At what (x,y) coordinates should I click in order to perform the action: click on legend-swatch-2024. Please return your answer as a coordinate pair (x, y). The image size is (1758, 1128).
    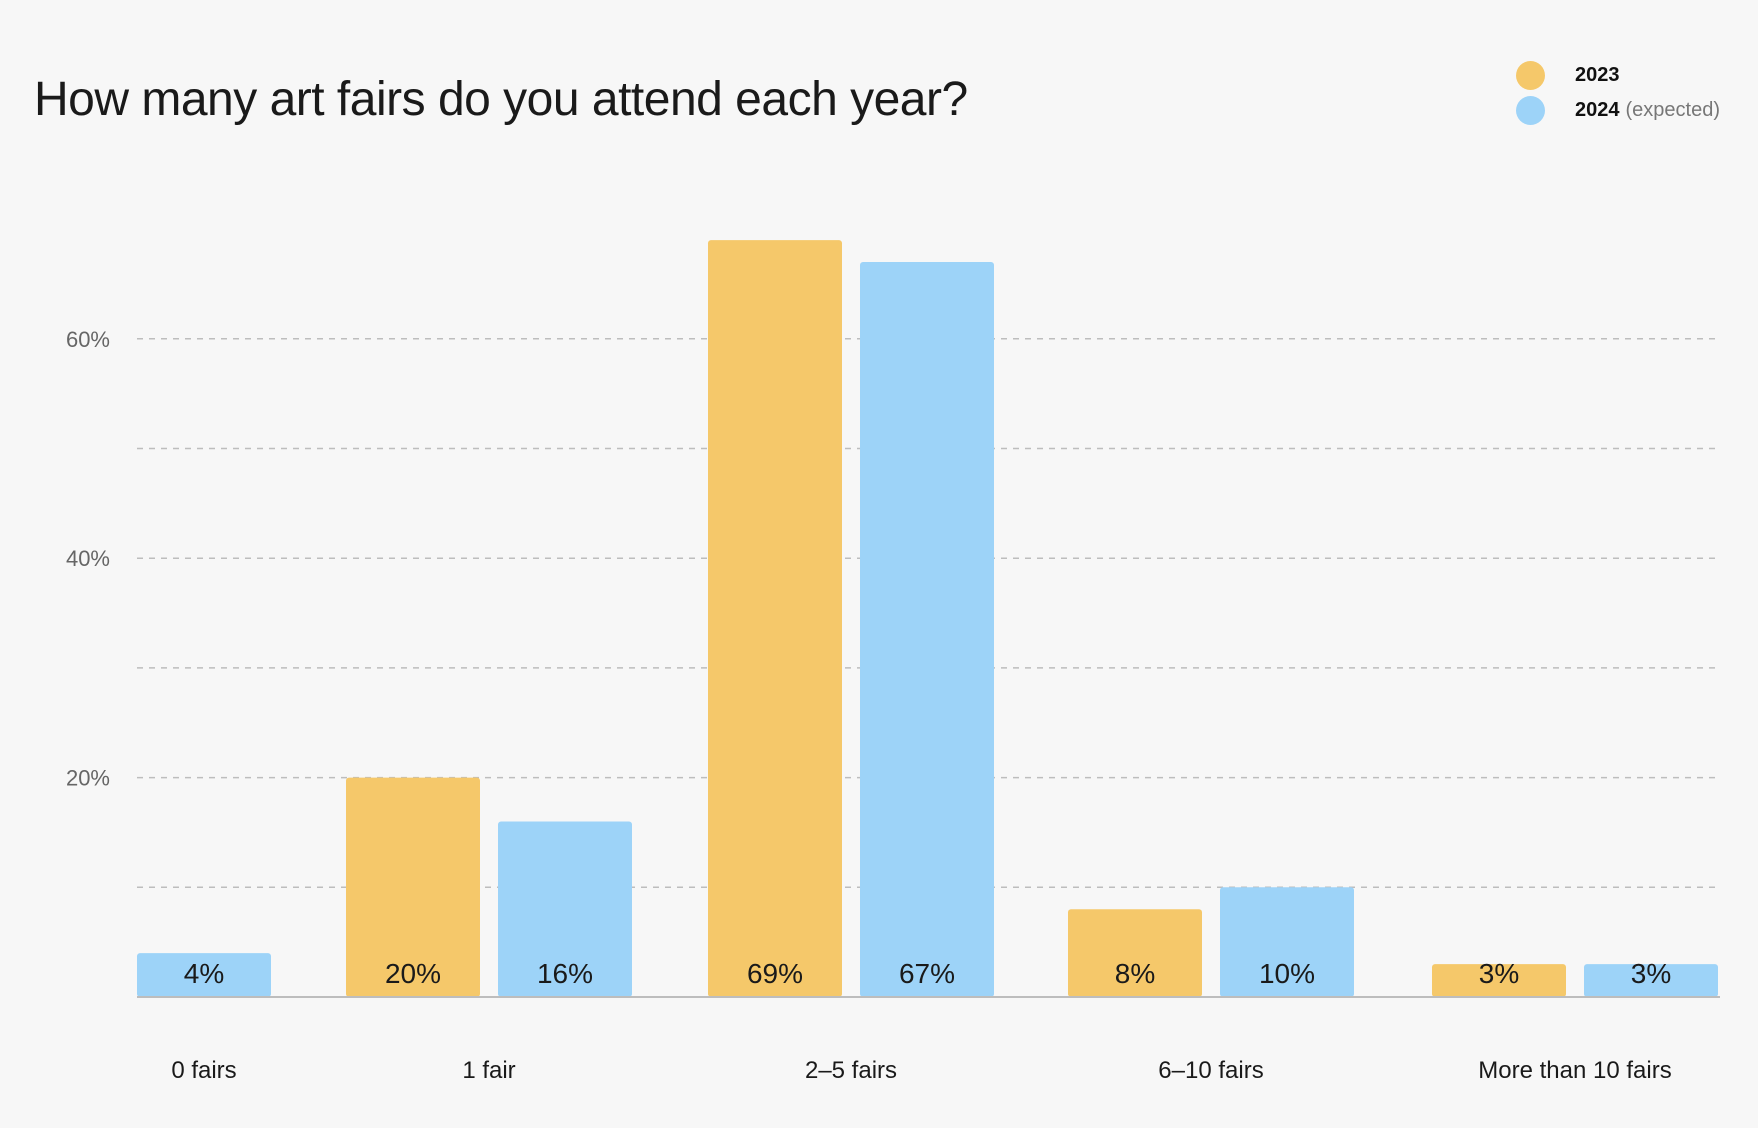
    Looking at the image, I should click on (1530, 110).